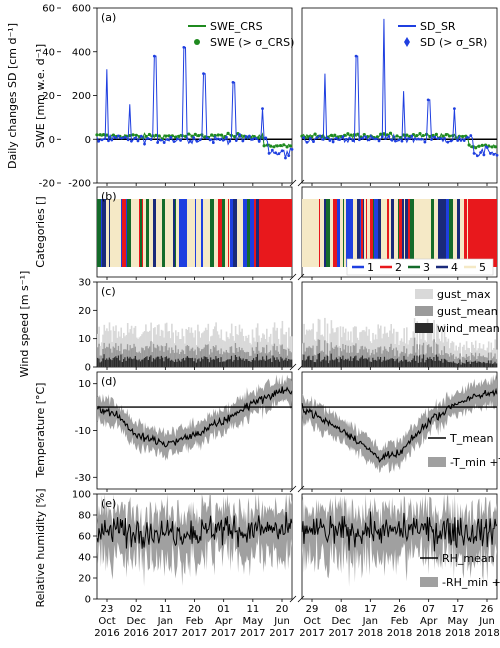 The height and width of the screenshot is (648, 500). I want to click on x-tick-label-left: 02 Dec 2016, so click(135, 621).